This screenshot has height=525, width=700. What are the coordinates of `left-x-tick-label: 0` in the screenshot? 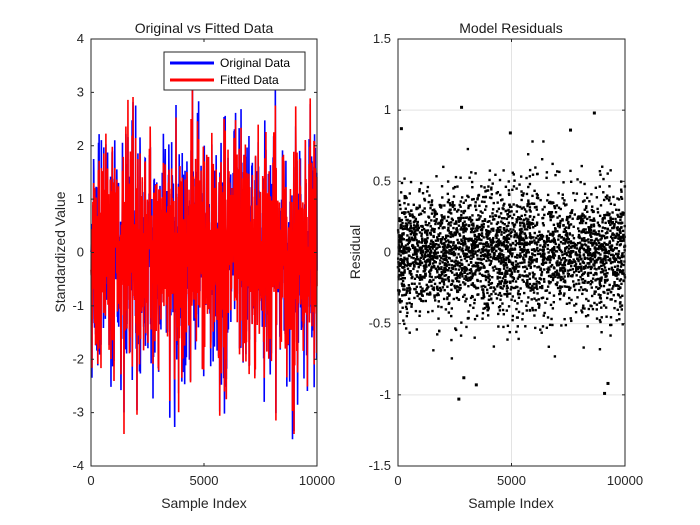 It's located at (90, 480).